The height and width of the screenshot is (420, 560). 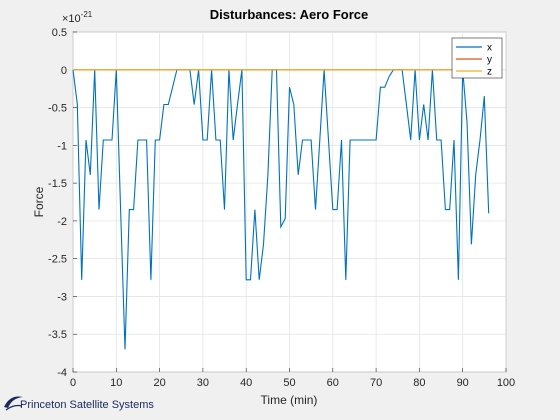 I want to click on y-tick-label: -3, so click(x=62, y=297).